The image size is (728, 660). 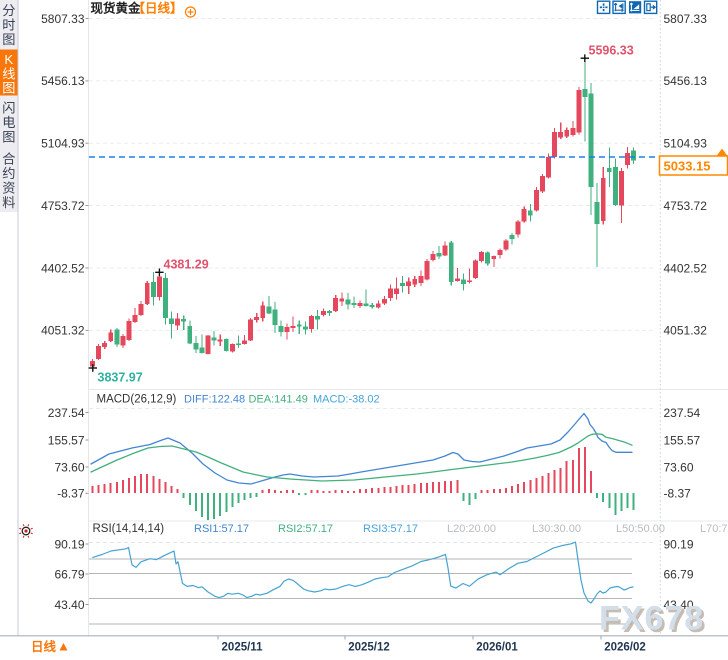 I want to click on svg-text: L70:7, so click(x=714, y=529).